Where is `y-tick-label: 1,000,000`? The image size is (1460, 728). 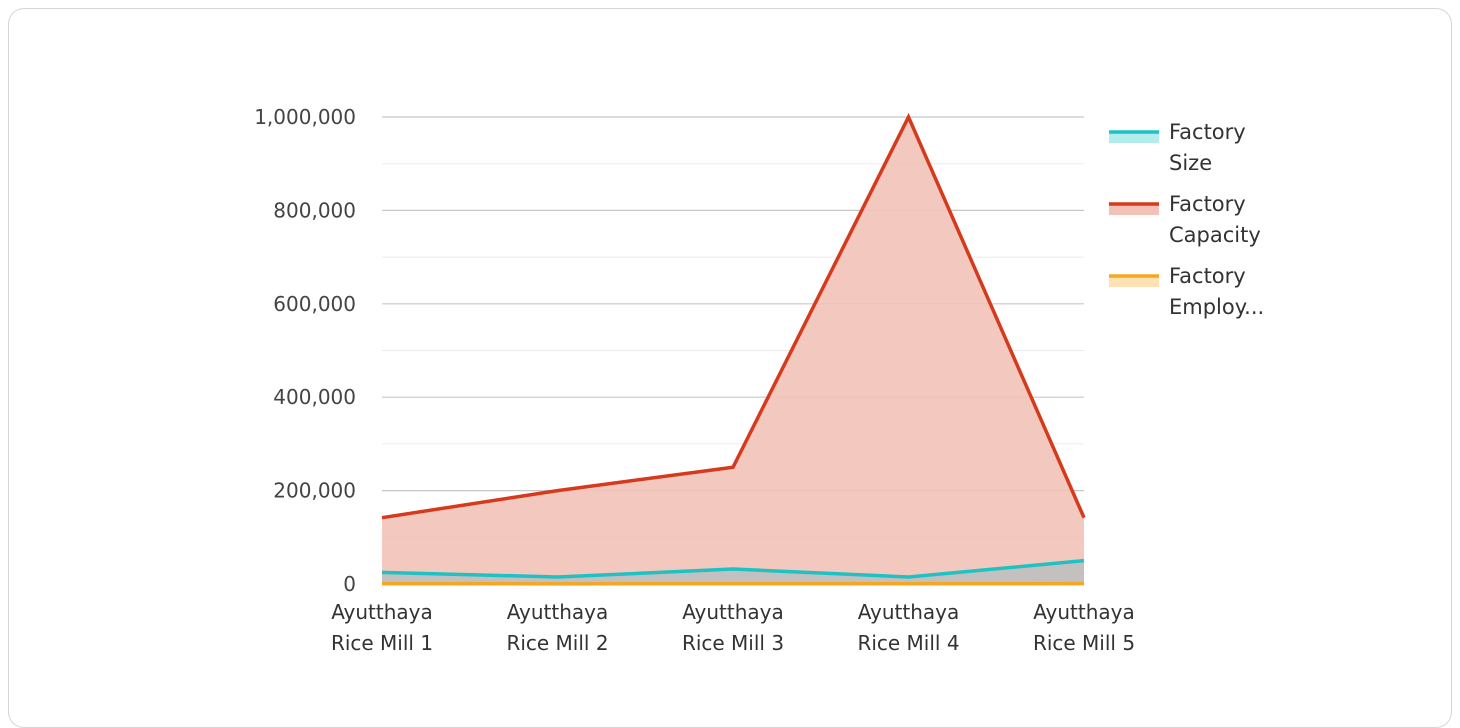
y-tick-label: 1,000,000 is located at coordinates (305, 117).